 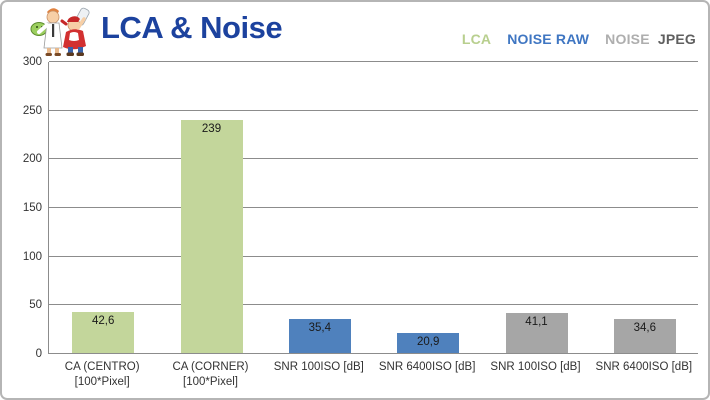 What do you see at coordinates (35, 305) in the screenshot?
I see `y-tick-label: 50` at bounding box center [35, 305].